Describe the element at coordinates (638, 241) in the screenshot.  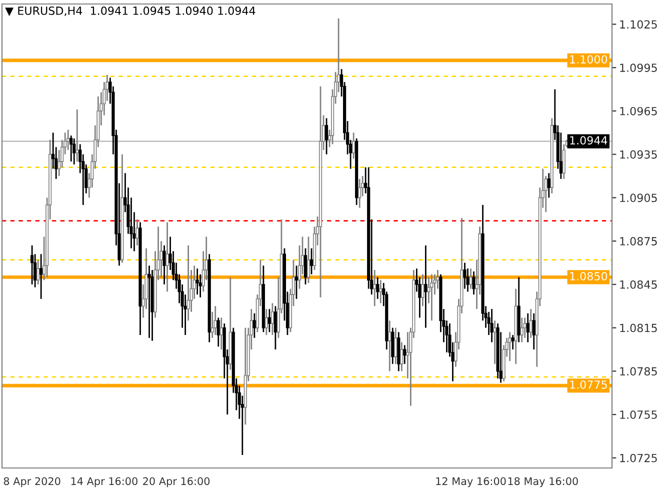
I see `y-tick-label: 1.0875` at that location.